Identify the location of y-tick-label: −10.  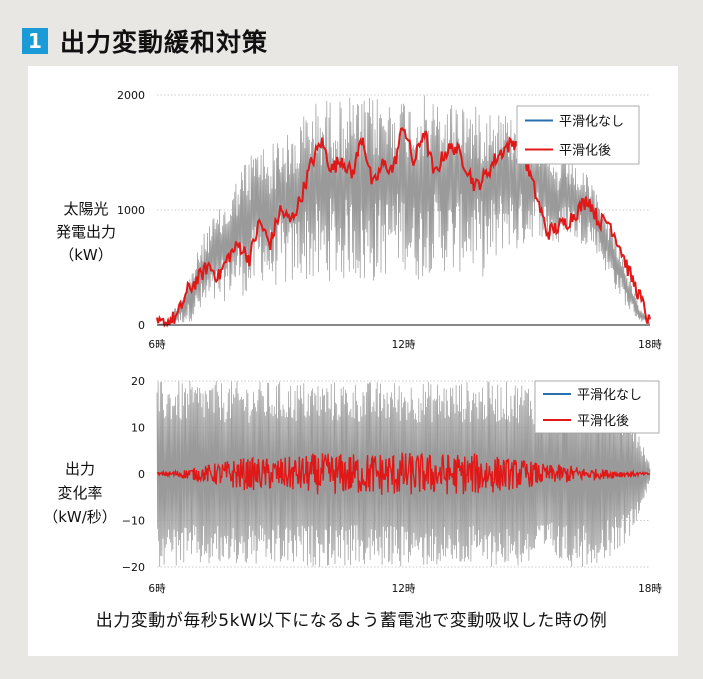
(133, 521).